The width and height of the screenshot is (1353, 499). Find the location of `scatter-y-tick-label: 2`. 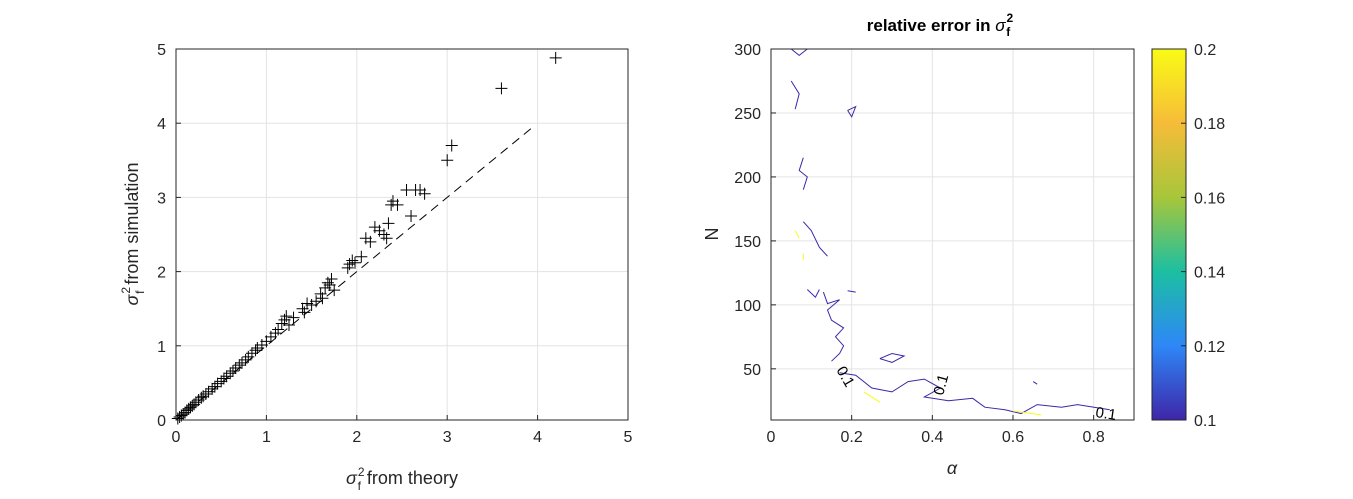

scatter-y-tick-label: 2 is located at coordinates (161, 273).